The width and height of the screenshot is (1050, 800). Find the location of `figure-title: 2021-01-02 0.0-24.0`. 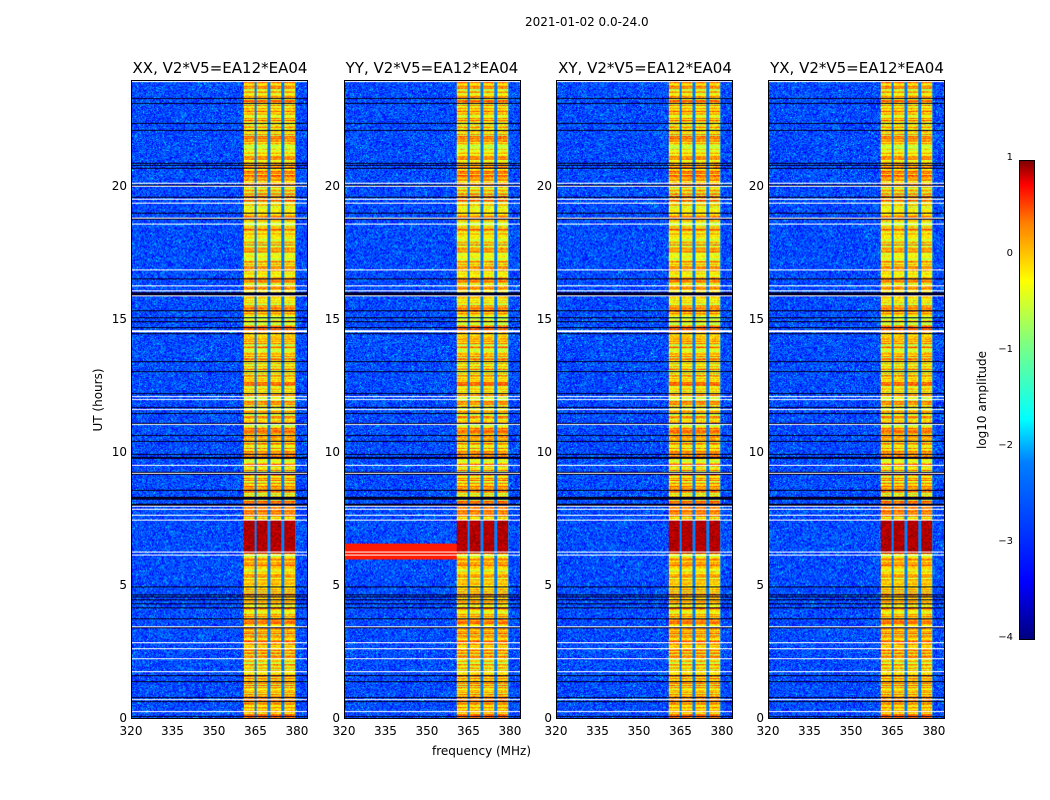

figure-title: 2021-01-02 0.0-24.0 is located at coordinates (587, 22).